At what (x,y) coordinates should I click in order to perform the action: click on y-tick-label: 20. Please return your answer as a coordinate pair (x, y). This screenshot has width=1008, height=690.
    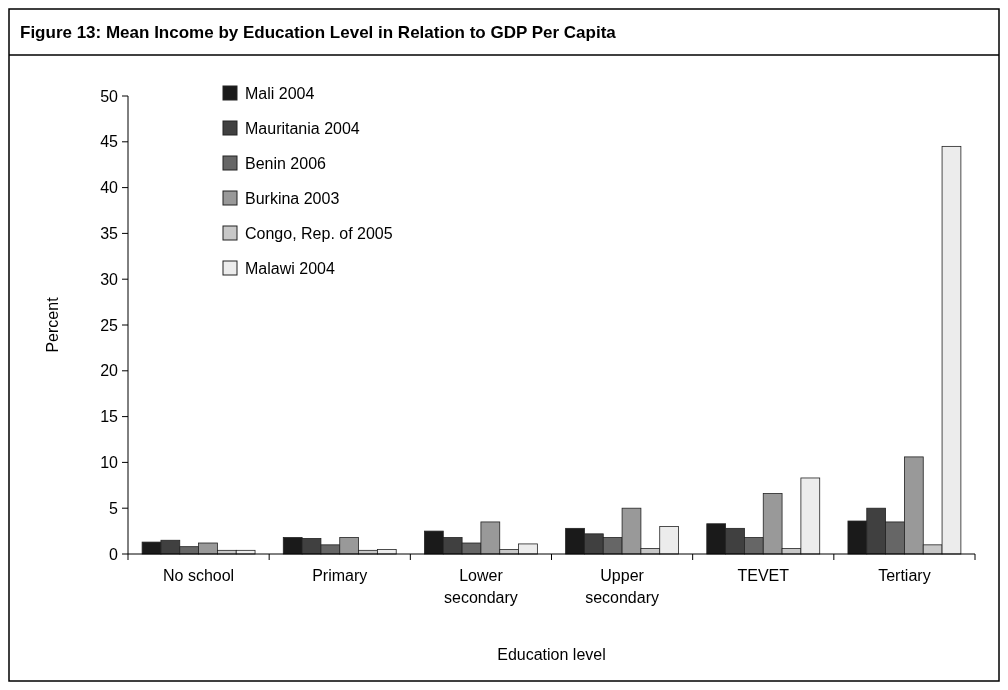
    Looking at the image, I should click on (109, 371).